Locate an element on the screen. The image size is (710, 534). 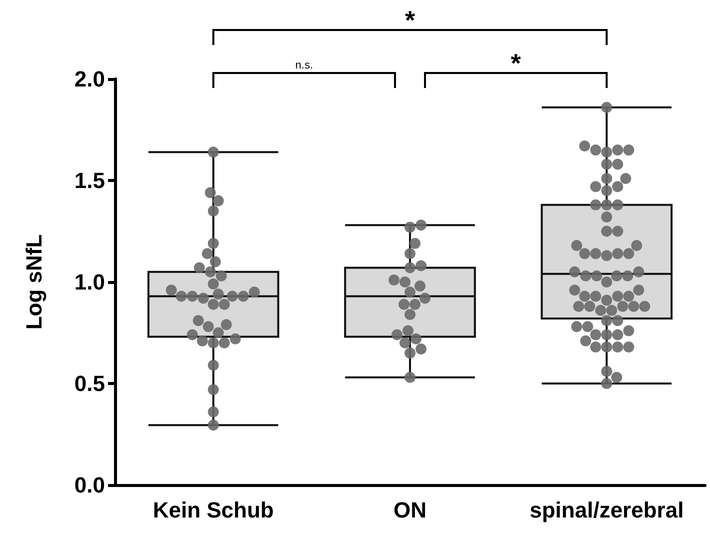
y-tick-label: 1.5 is located at coordinates (89, 180).